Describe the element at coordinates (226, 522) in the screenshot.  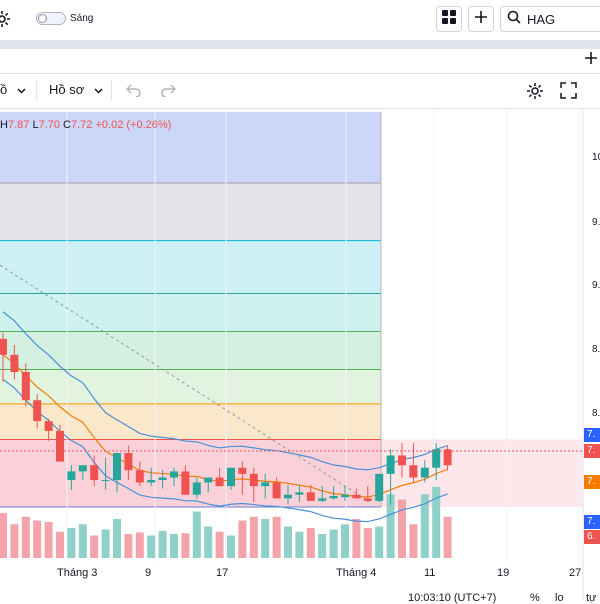
I see `volume-bars` at that location.